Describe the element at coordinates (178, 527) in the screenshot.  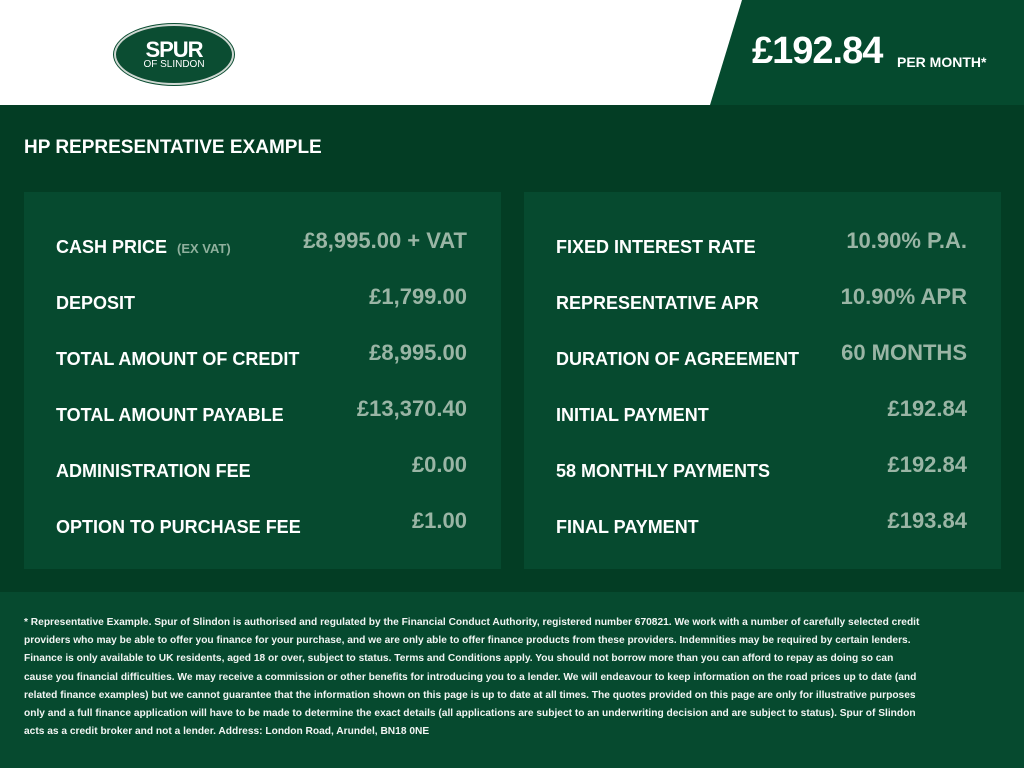
I see `label: OPTION TO PURCHASE FEE` at that location.